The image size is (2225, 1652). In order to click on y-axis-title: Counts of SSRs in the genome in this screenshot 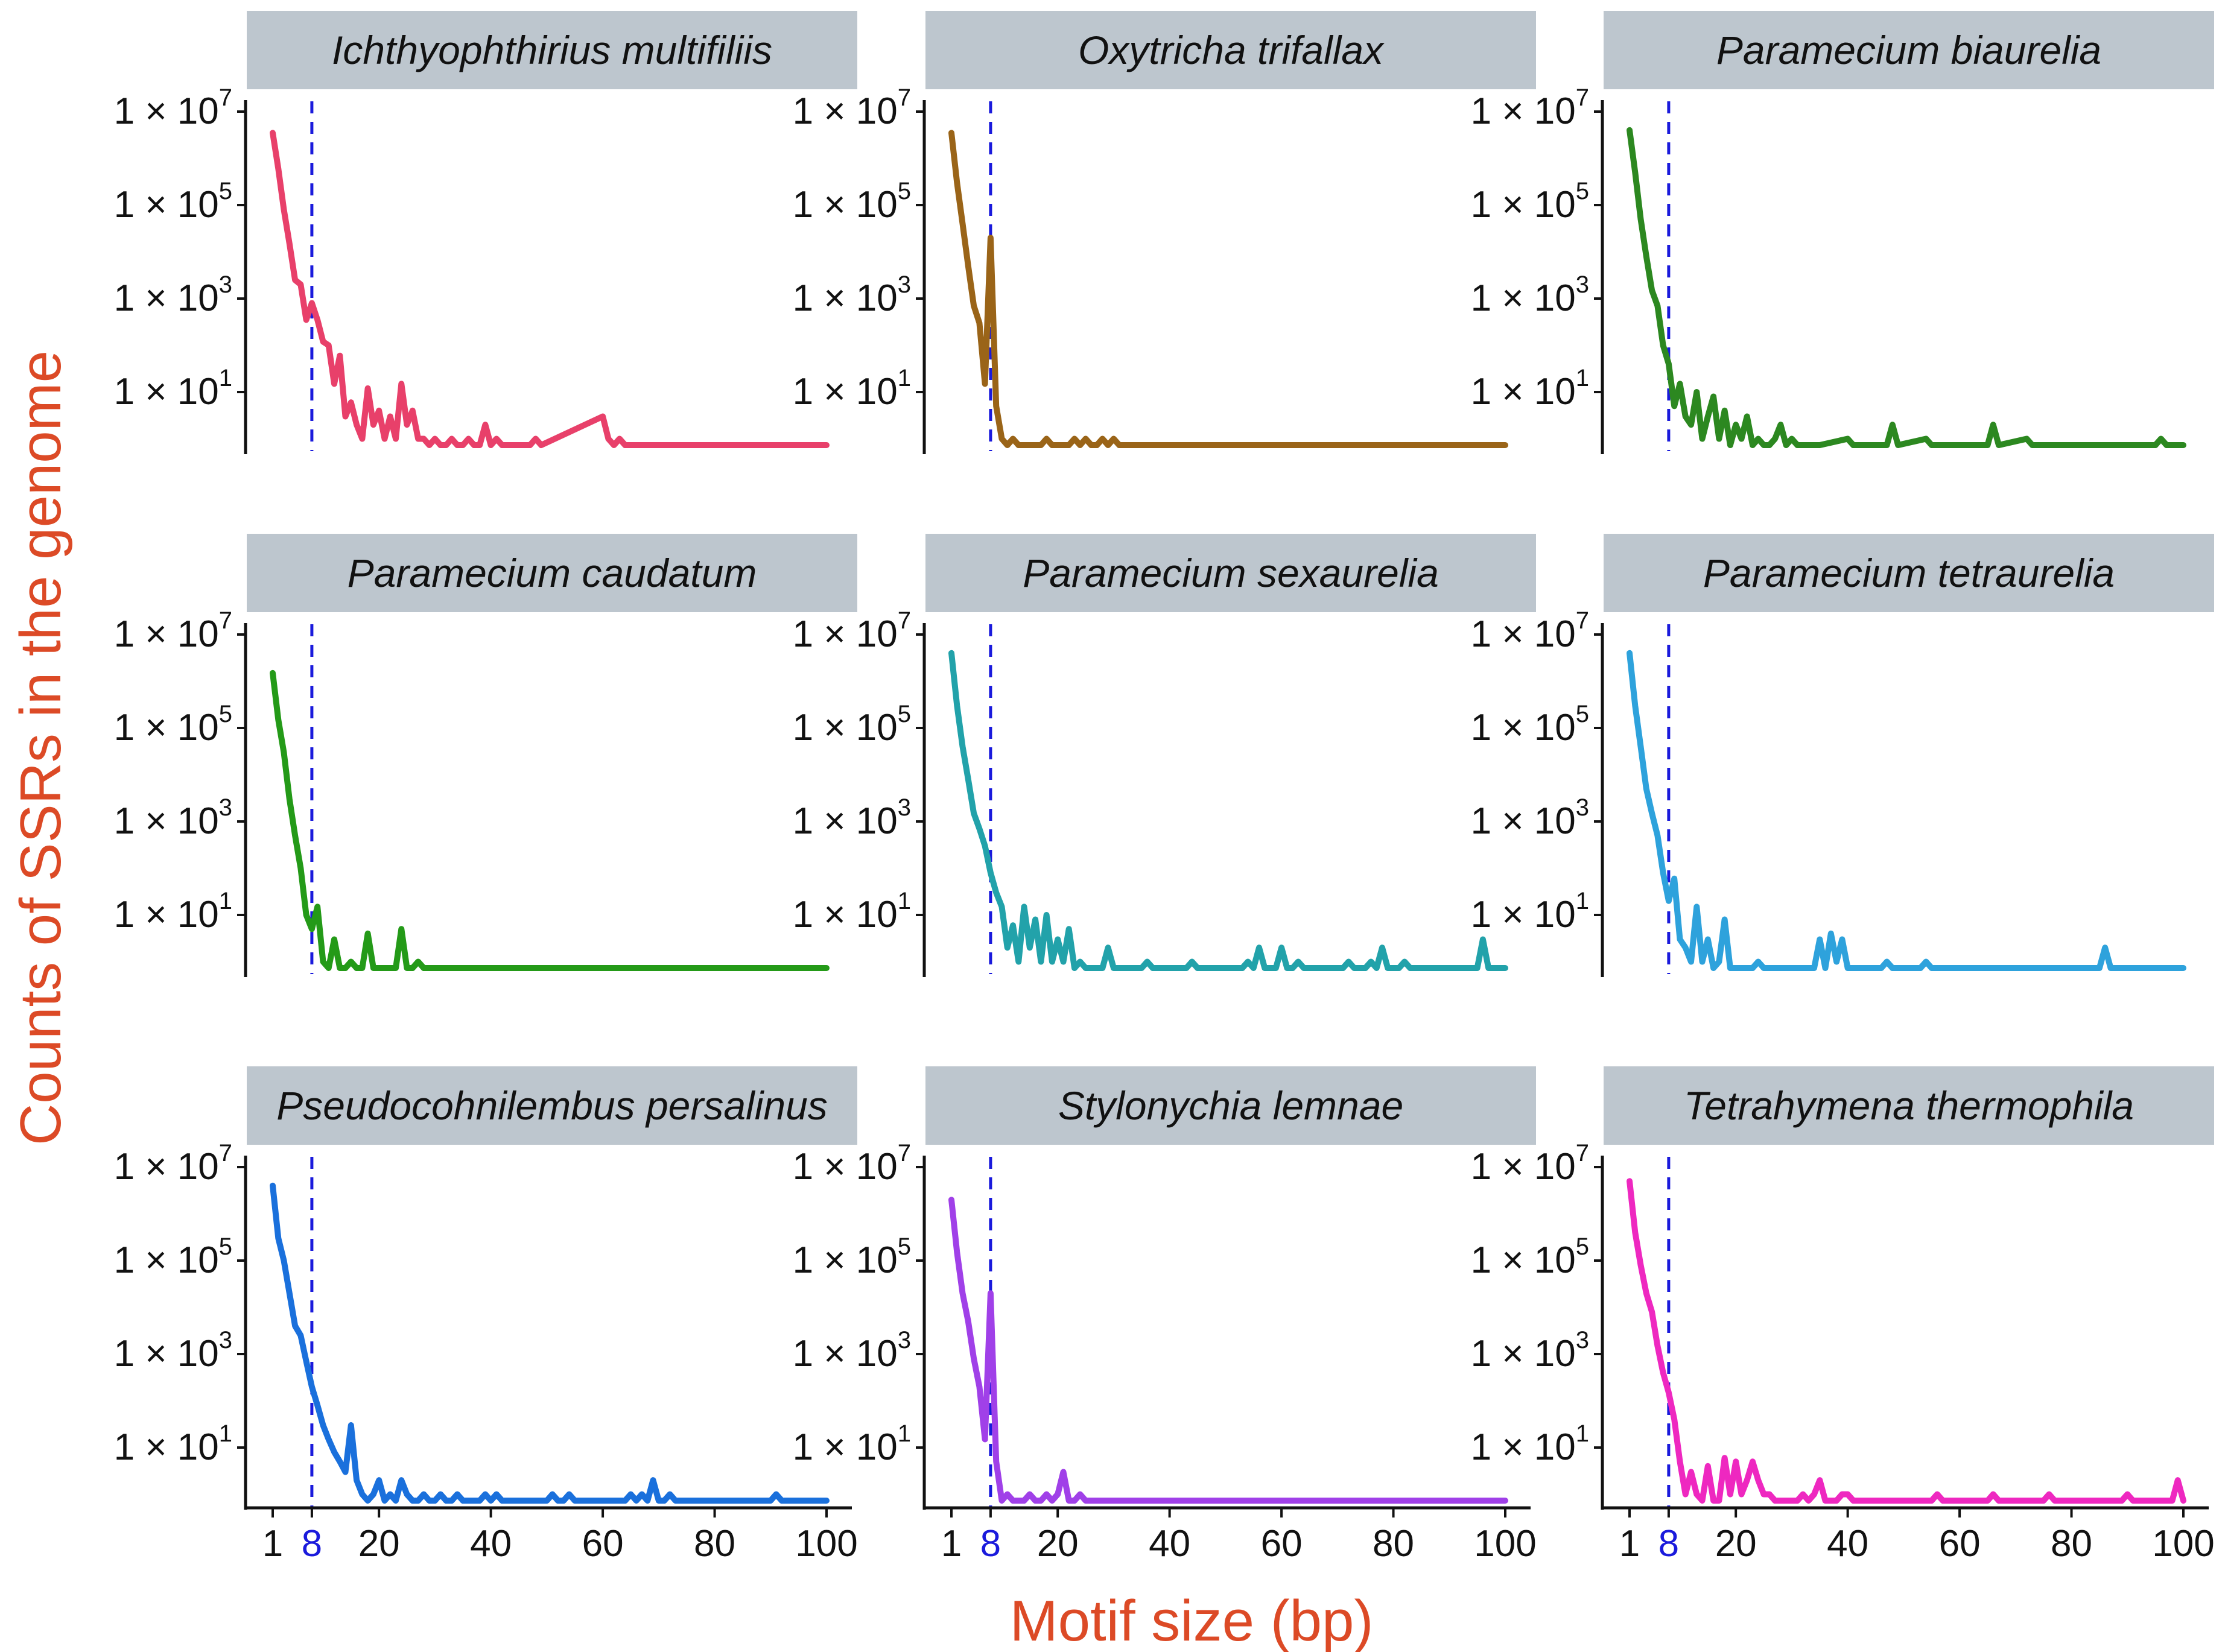, I will do `click(41, 747)`.